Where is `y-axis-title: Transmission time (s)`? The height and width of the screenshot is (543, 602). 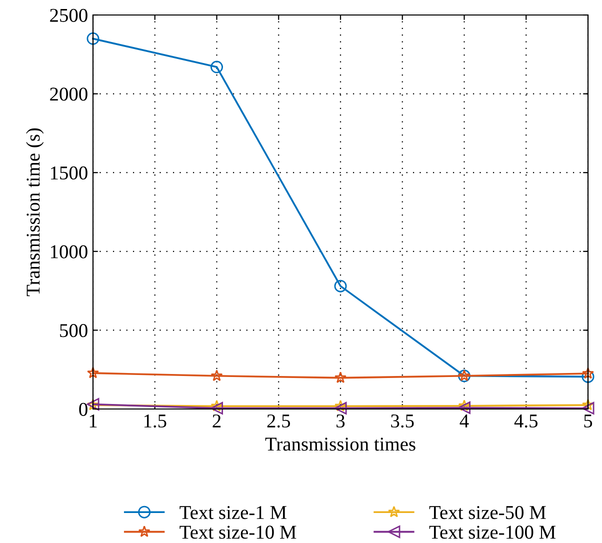 y-axis-title: Transmission time (s) is located at coordinates (35, 212).